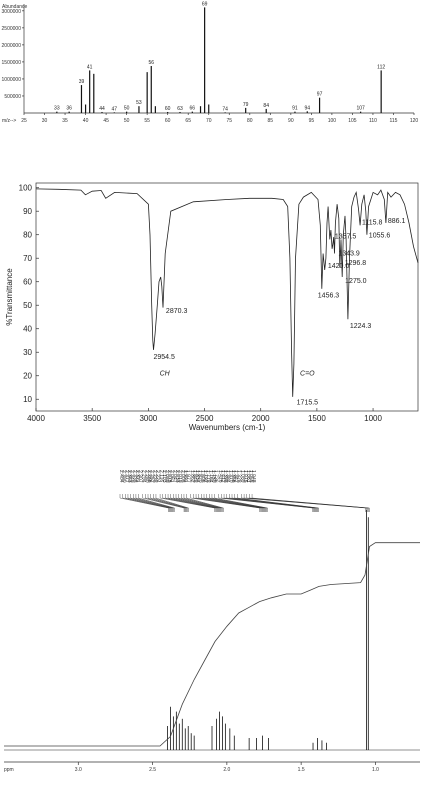 The image size is (425, 798). Describe the element at coordinates (9, 121) in the screenshot. I see `ms-x-axis-title: m/z-->` at that location.